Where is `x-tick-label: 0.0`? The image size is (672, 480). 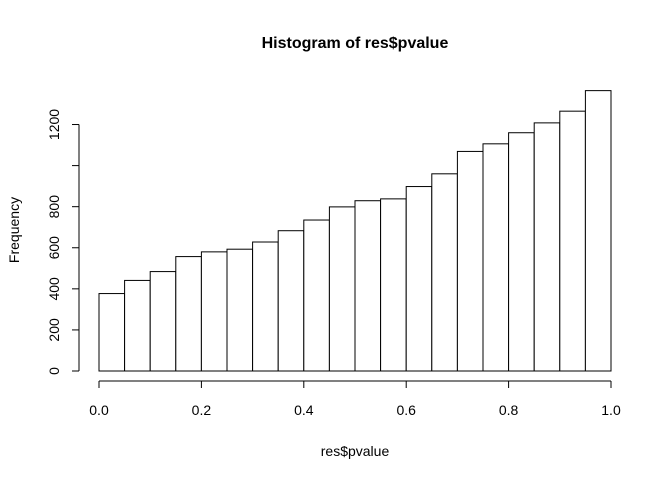 x-tick-label: 0.0 is located at coordinates (99, 410).